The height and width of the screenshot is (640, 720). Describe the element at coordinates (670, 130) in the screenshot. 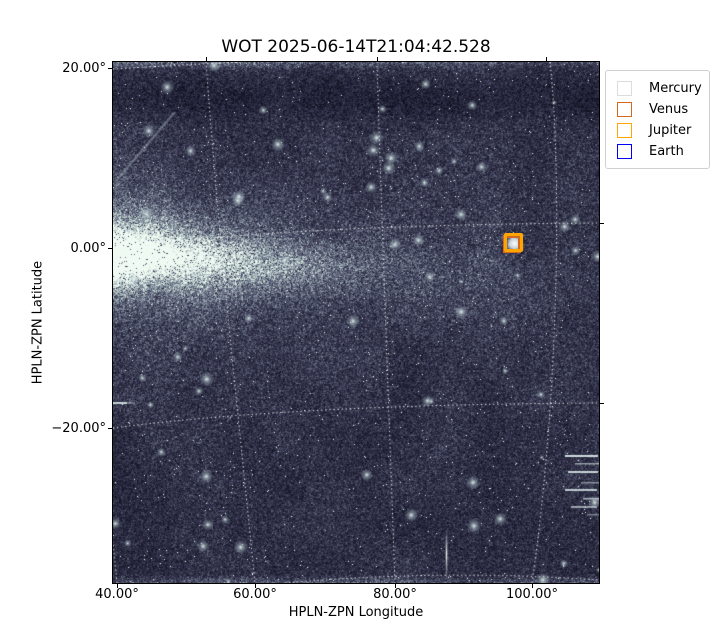

I see `legend-label: Jupiter` at that location.